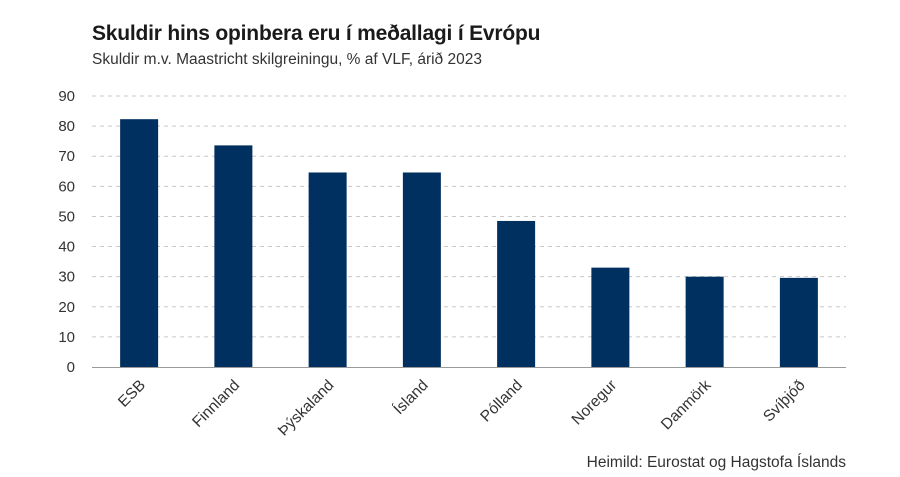 Image resolution: width=900 pixels, height=477 pixels. Describe the element at coordinates (410, 397) in the screenshot. I see `x-category-label-3: Ísland` at that location.